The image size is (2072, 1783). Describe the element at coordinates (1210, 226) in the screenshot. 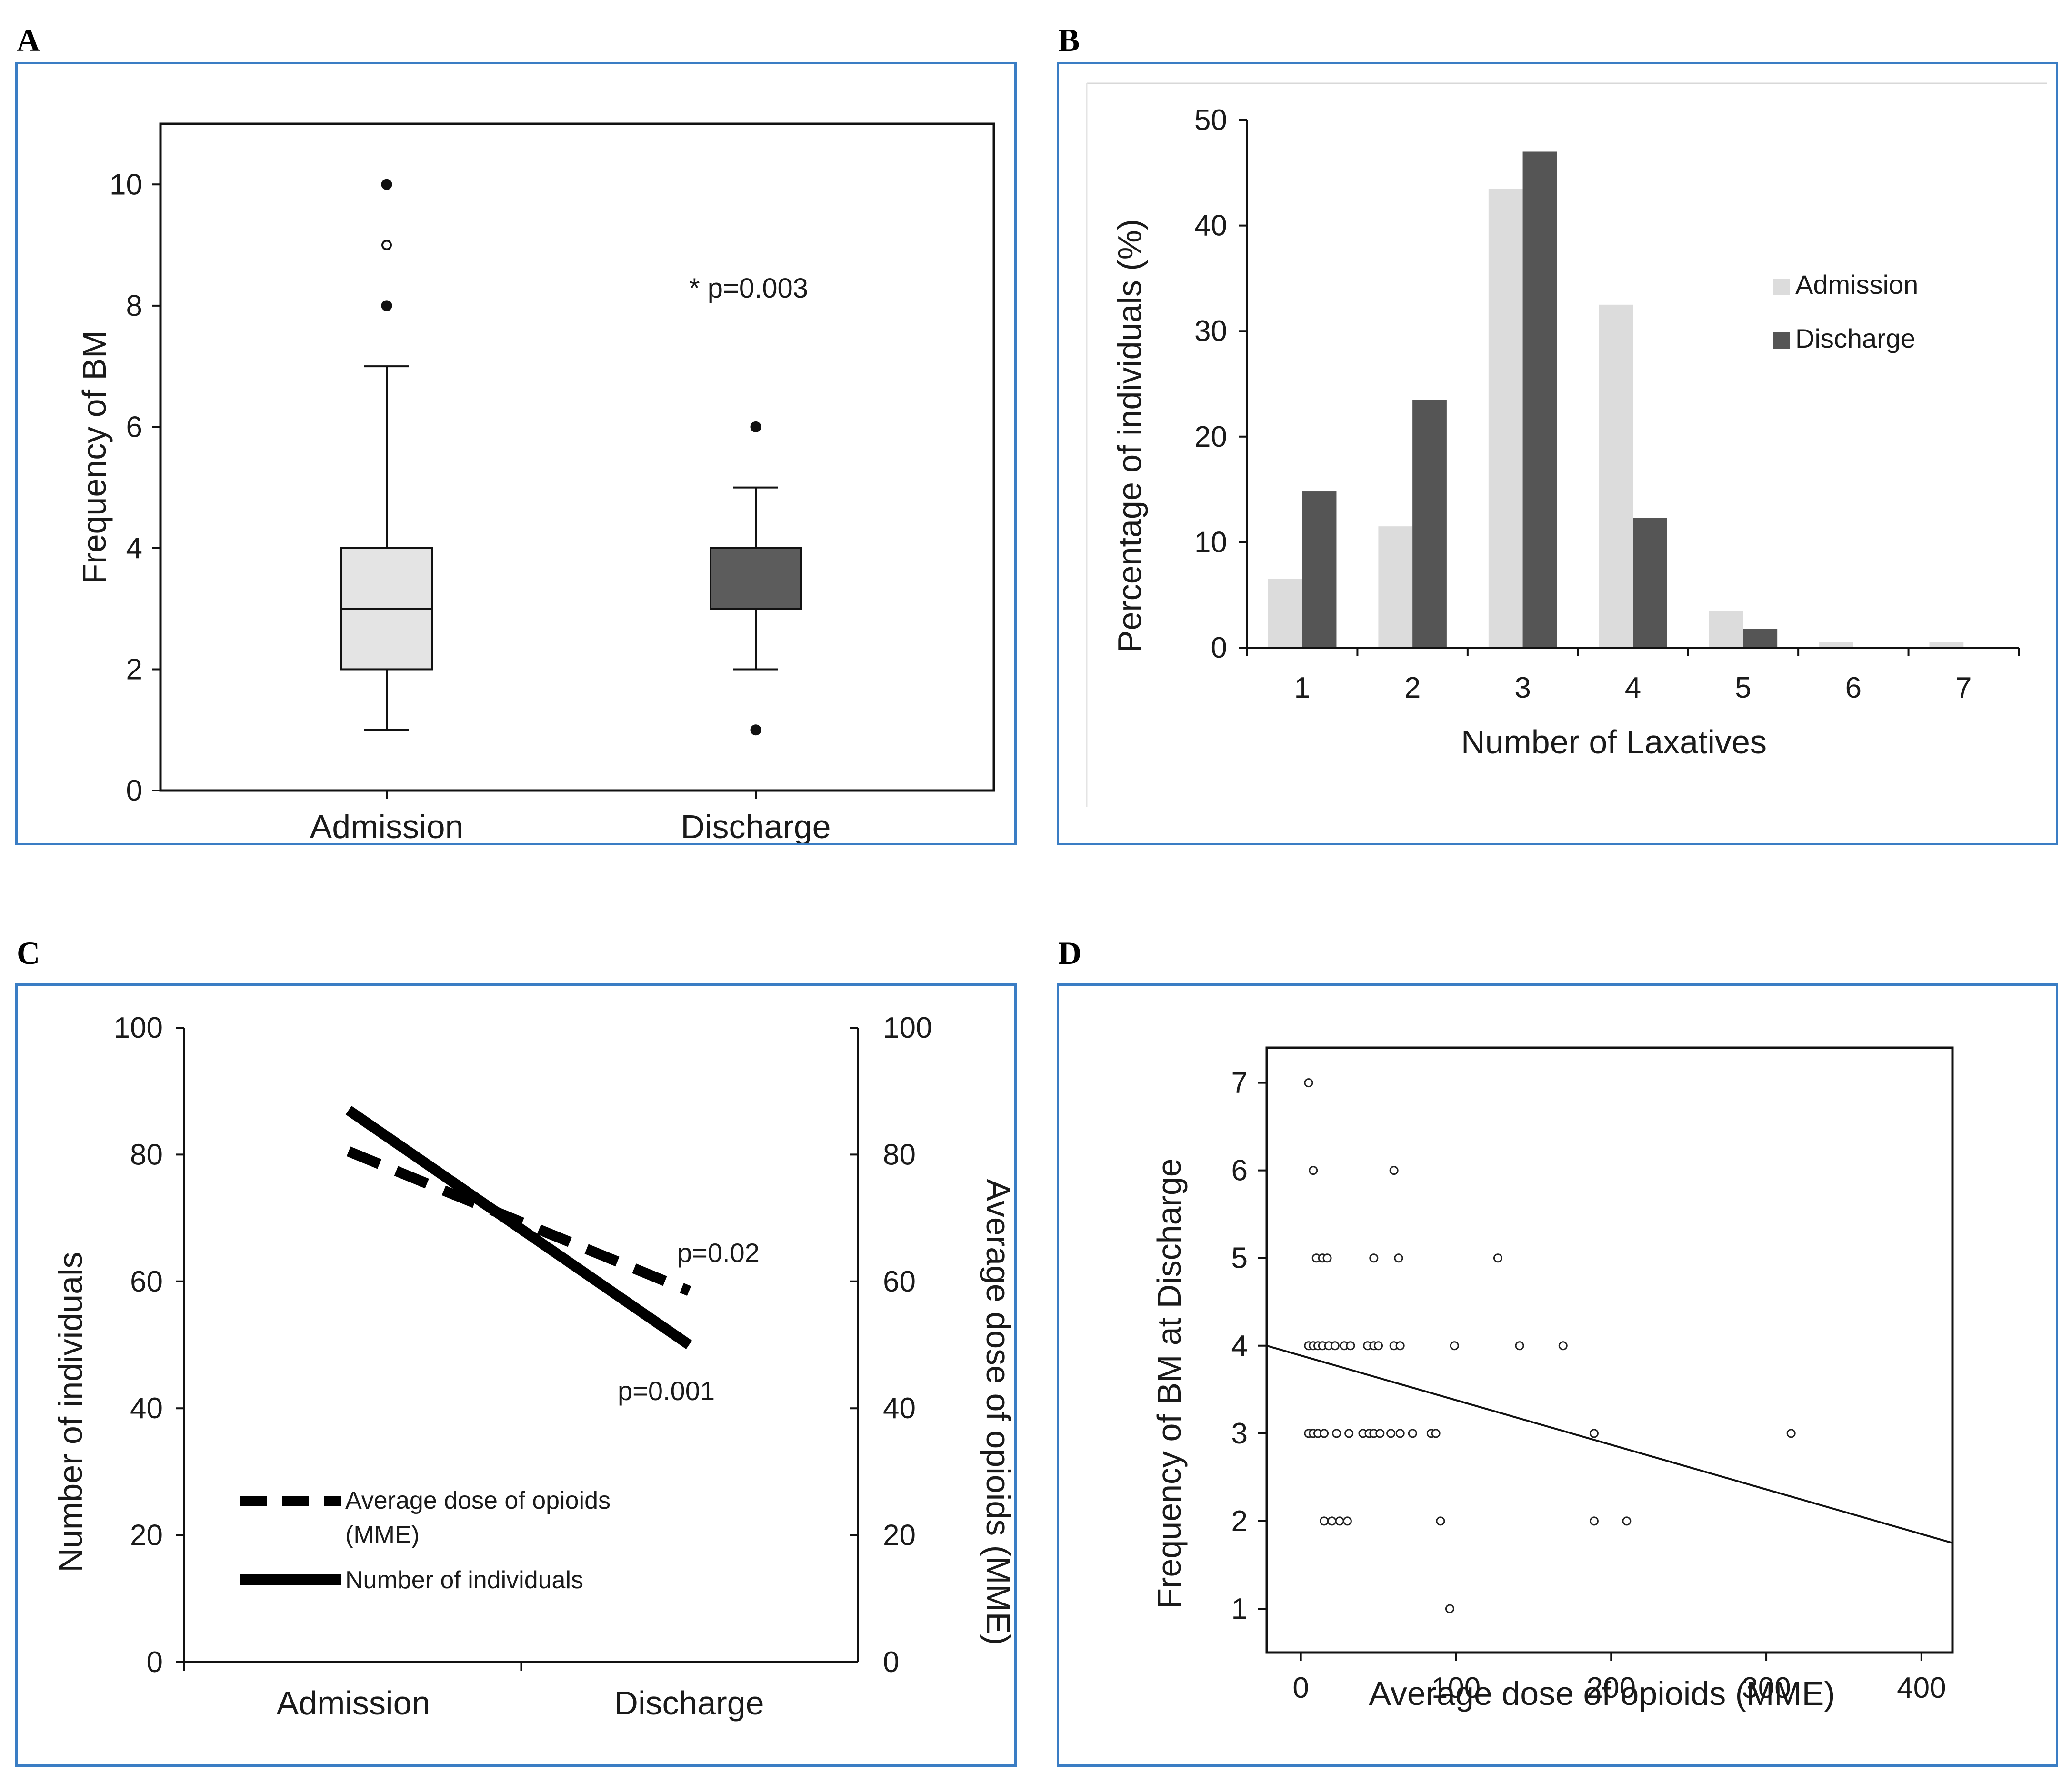

I see `y-tick-label-b: 40` at that location.